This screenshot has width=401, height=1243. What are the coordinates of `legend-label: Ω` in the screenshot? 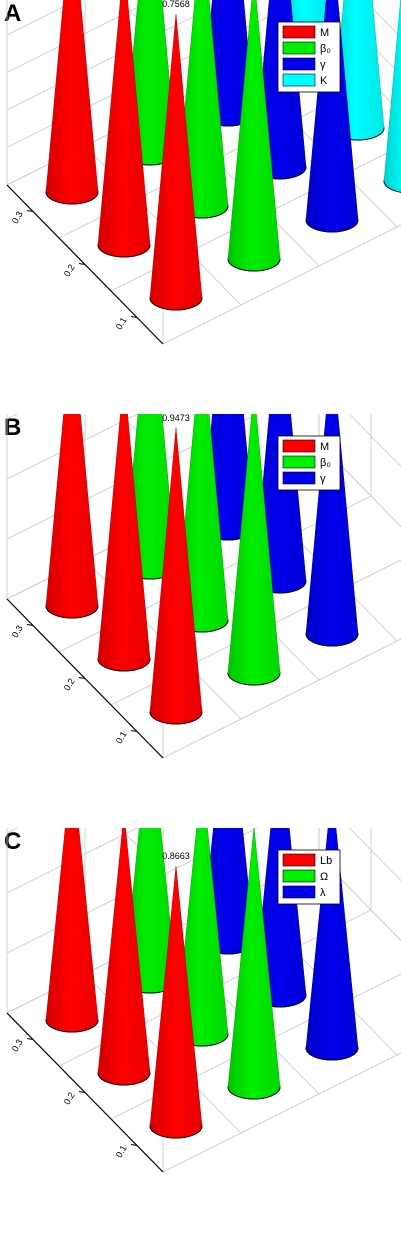 It's located at (324, 877).